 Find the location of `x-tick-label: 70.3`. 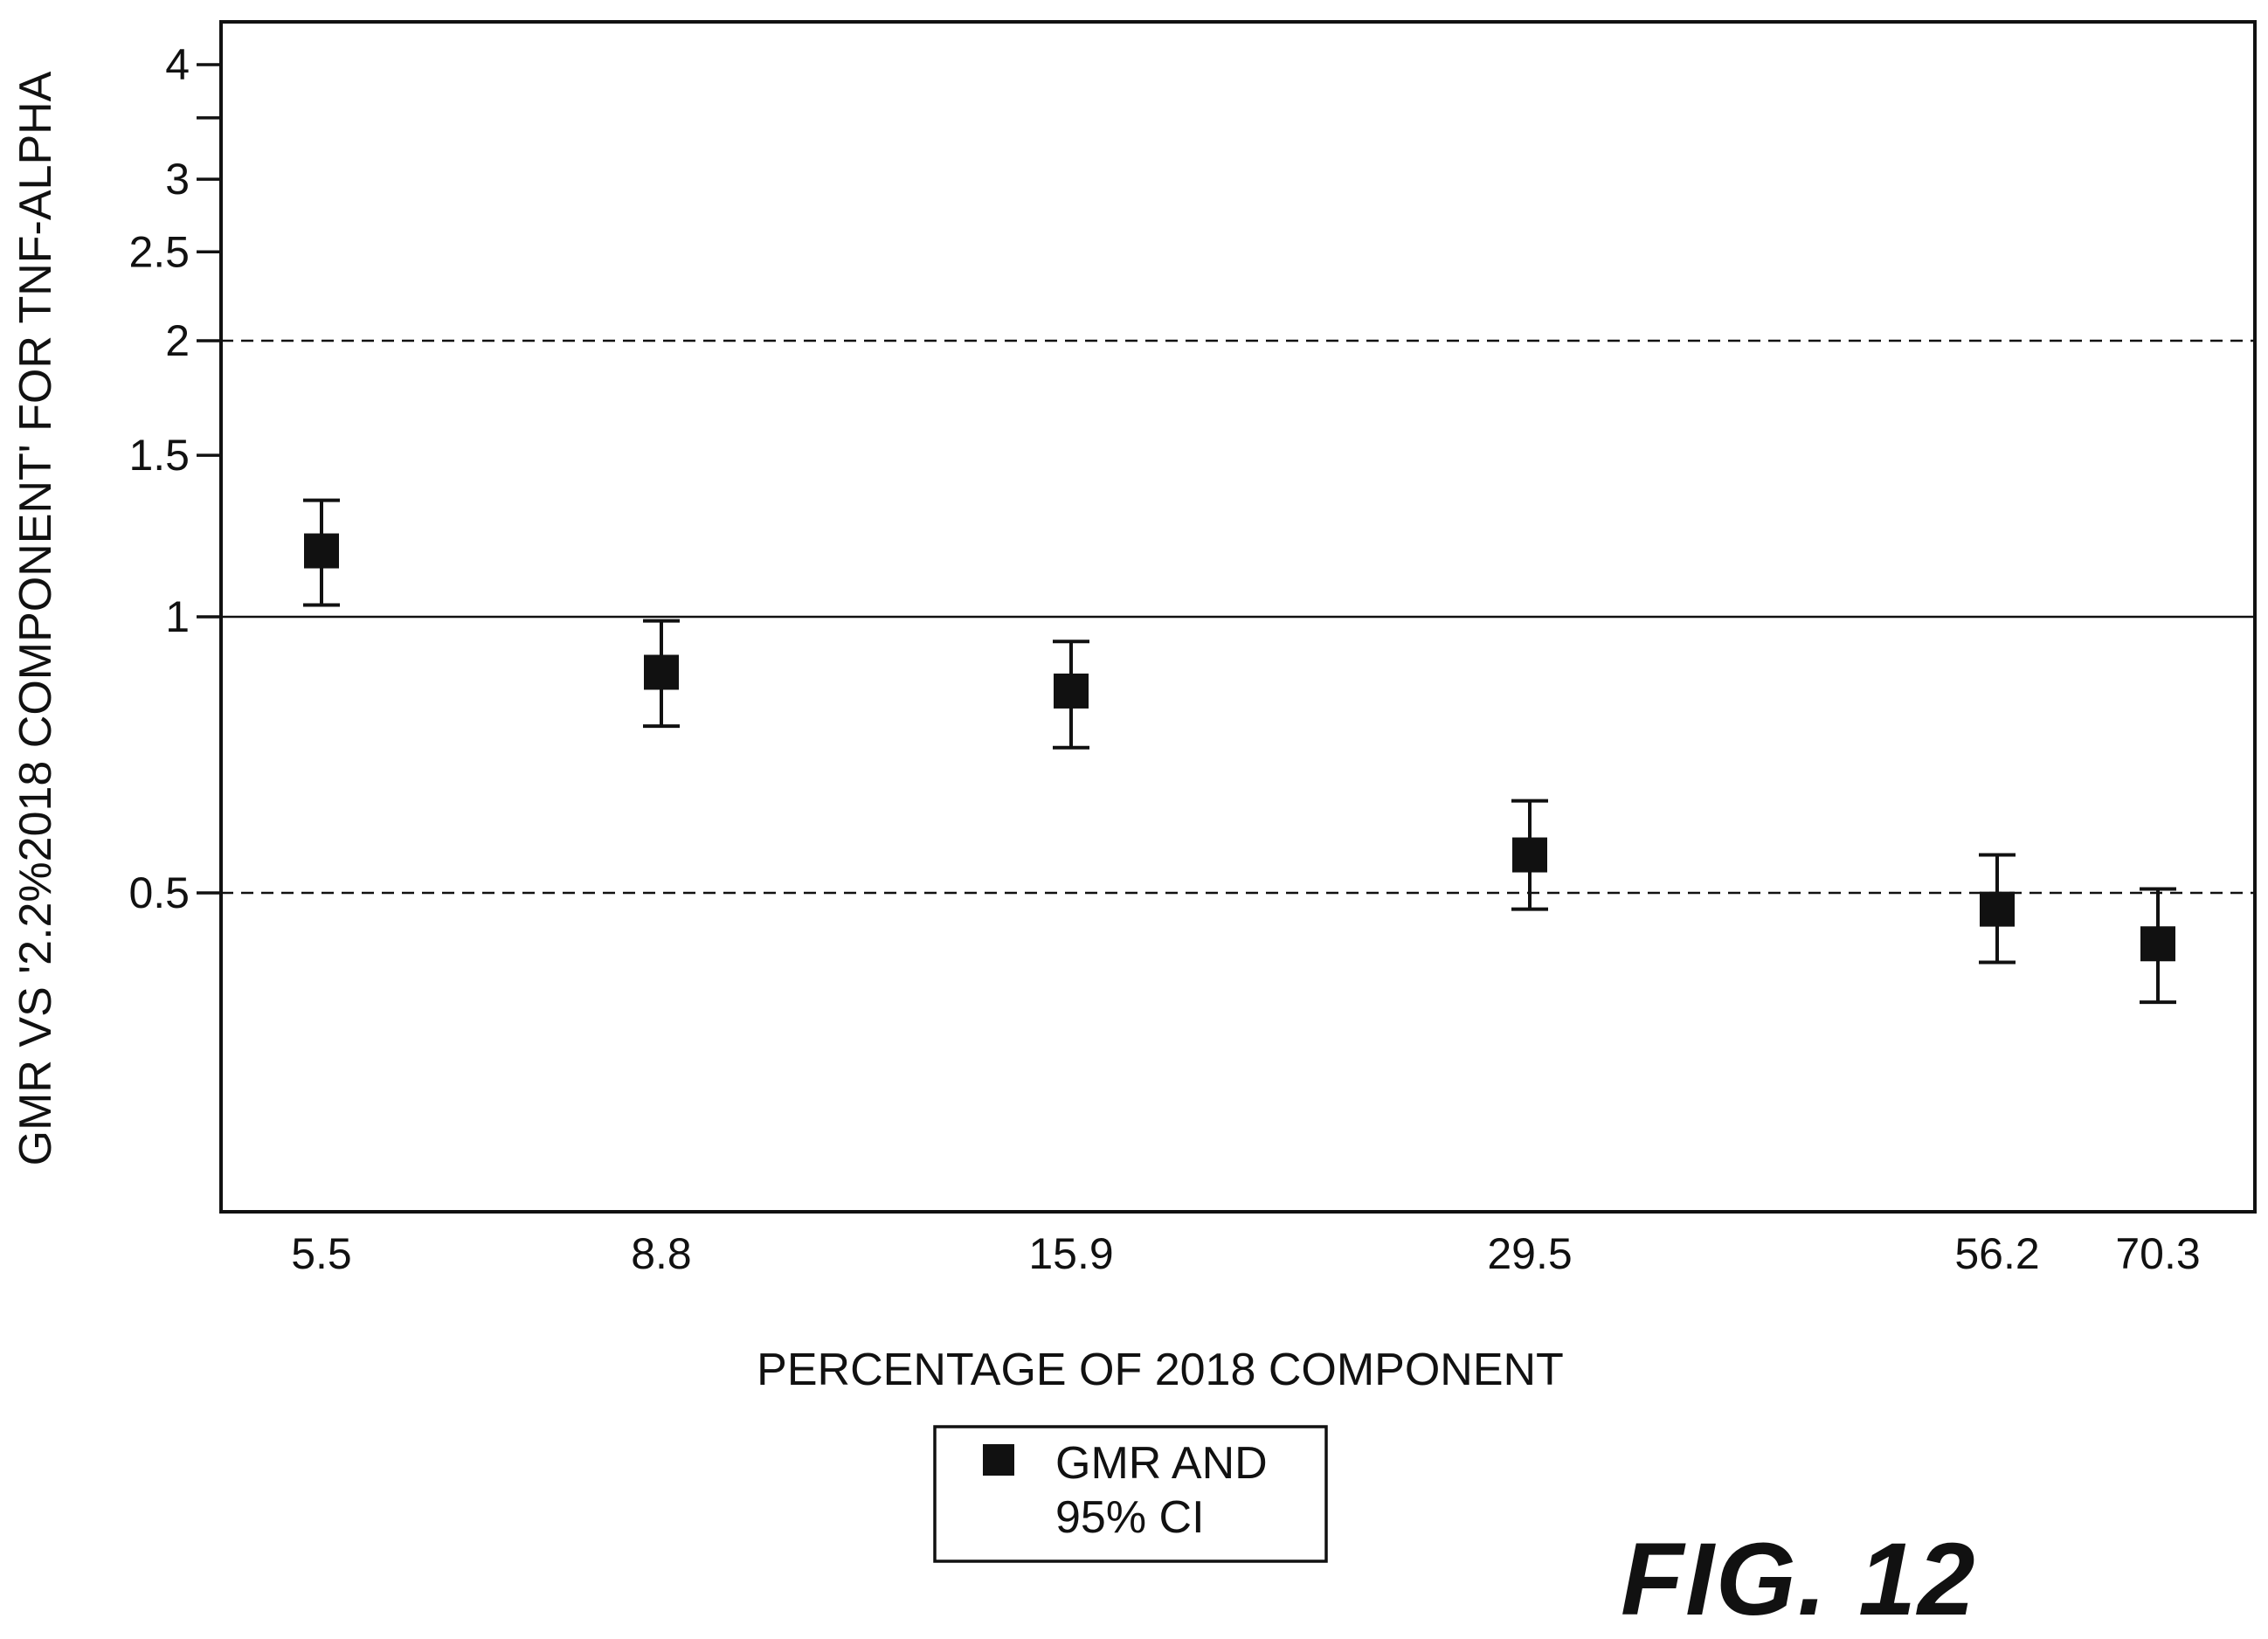

x-tick-label: 70.3 is located at coordinates (2158, 1253).